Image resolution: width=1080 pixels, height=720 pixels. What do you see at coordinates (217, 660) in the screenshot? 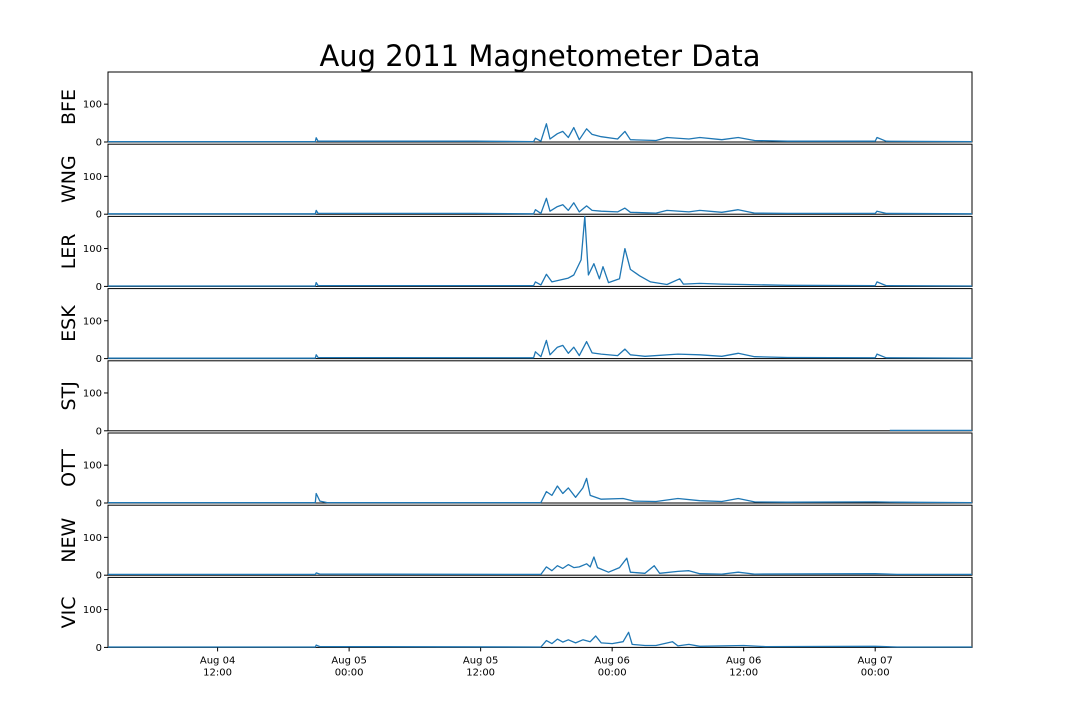
I see `x-tick-label-date: Aug 04` at bounding box center [217, 660].